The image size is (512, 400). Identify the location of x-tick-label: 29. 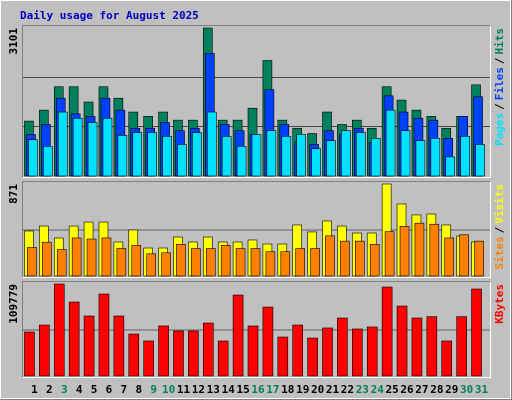
(451, 389).